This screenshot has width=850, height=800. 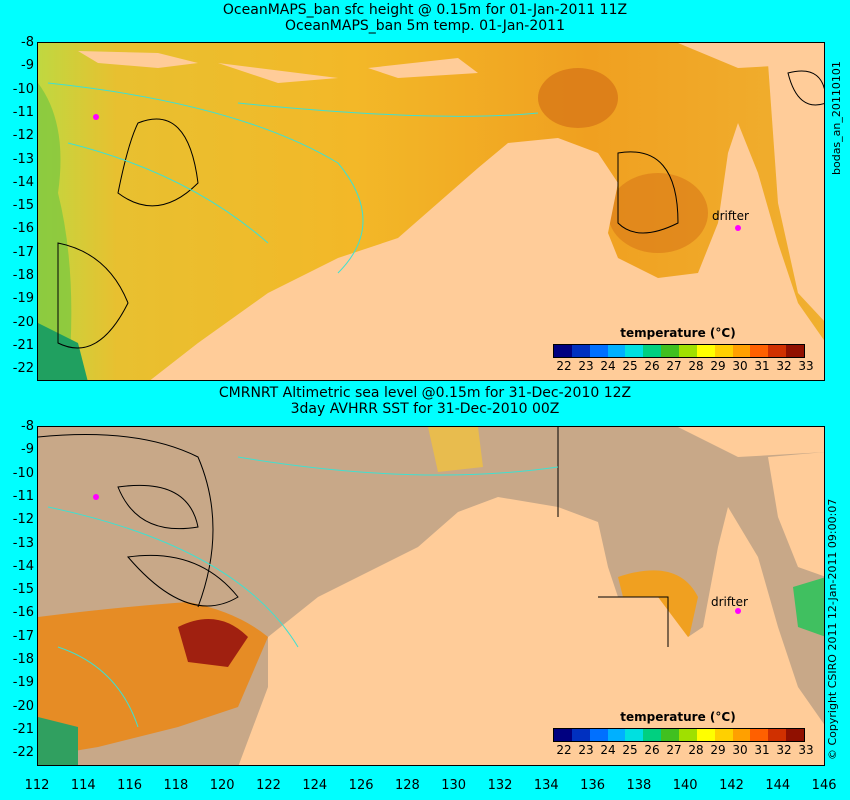 I want to click on x-tick-label: 134, so click(x=546, y=785).